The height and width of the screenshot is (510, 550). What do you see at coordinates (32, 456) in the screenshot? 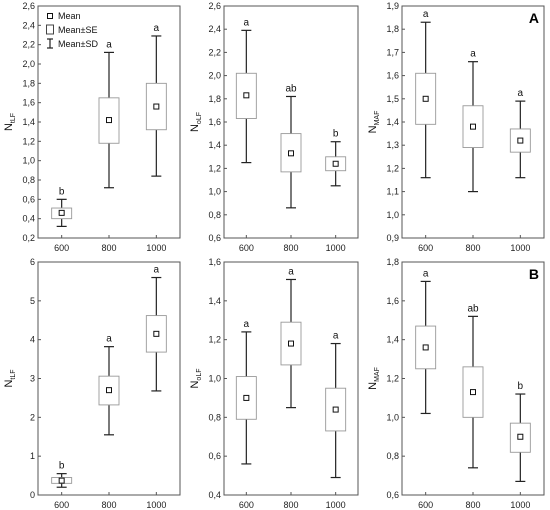
I see `y-tick-label: 1` at bounding box center [32, 456].